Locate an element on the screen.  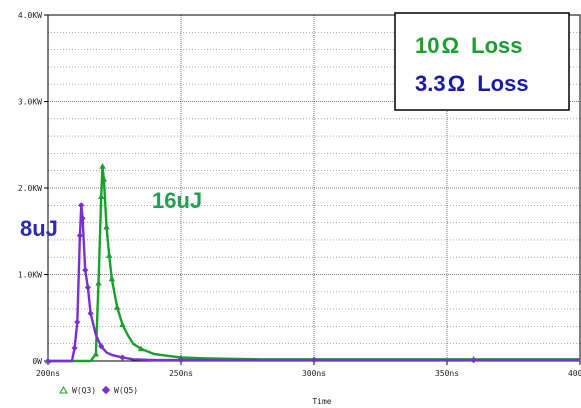
x-tick-label: 350ns is located at coordinates (447, 373).